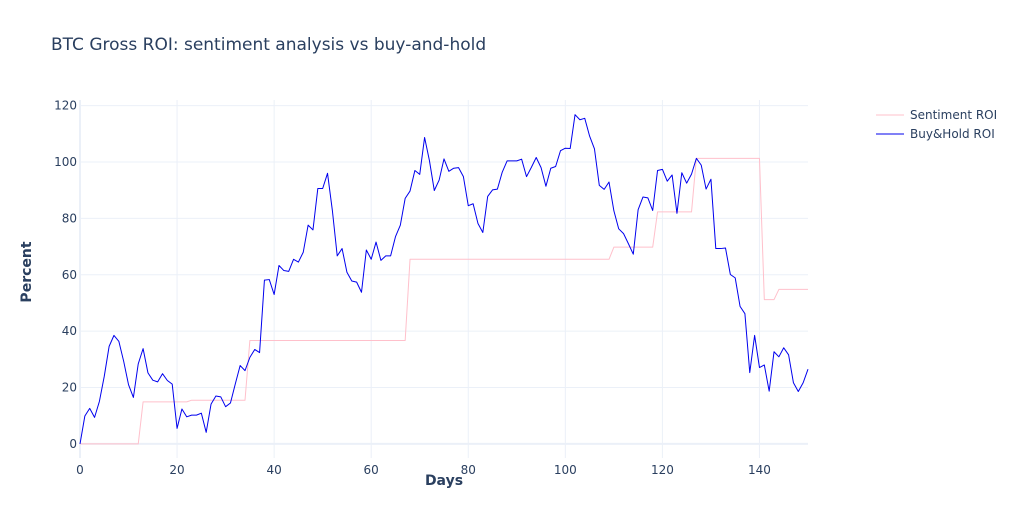 The width and height of the screenshot is (1017, 525). Describe the element at coordinates (80, 470) in the screenshot. I see `x-tick-label: 0` at that location.